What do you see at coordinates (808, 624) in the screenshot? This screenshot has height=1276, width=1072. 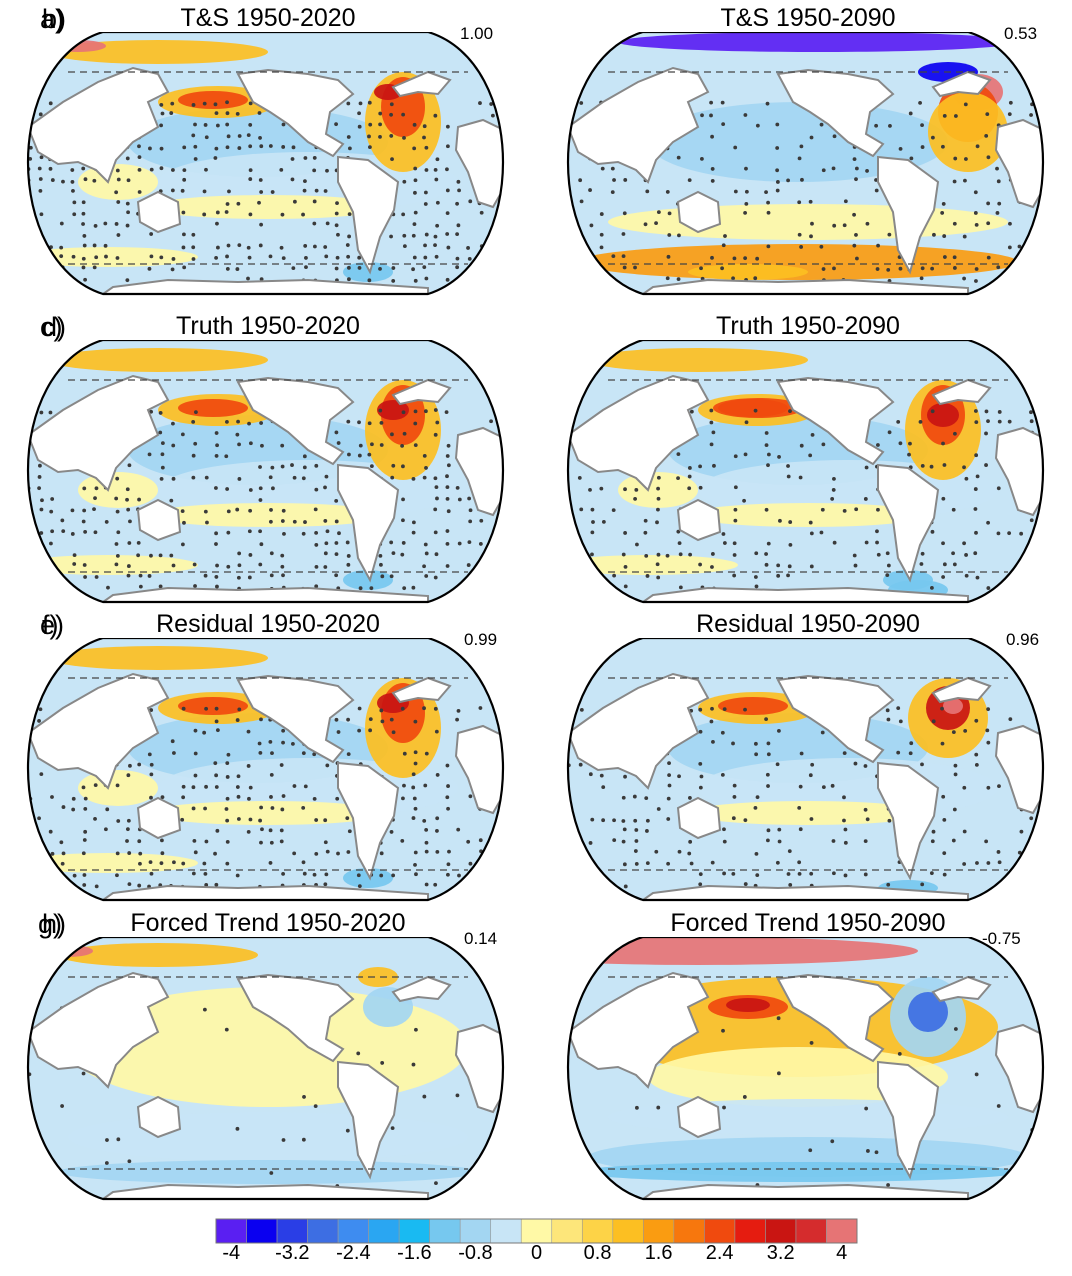 I see `panel-title: Residual 1950-2090` at bounding box center [808, 624].